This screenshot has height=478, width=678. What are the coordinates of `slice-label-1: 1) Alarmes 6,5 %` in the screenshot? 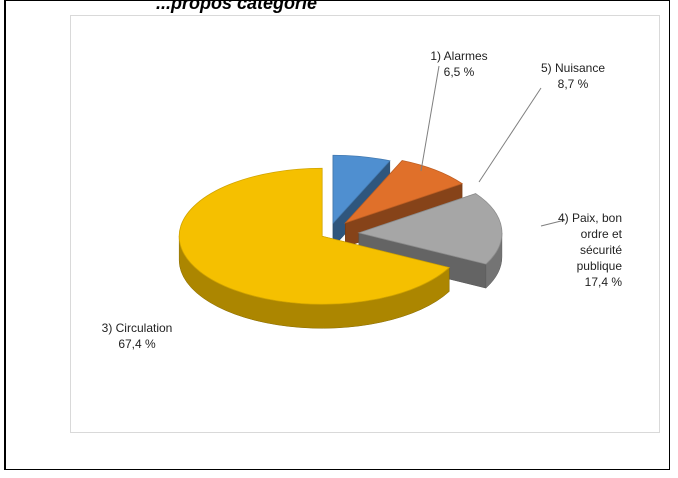 It's located at (458, 64).